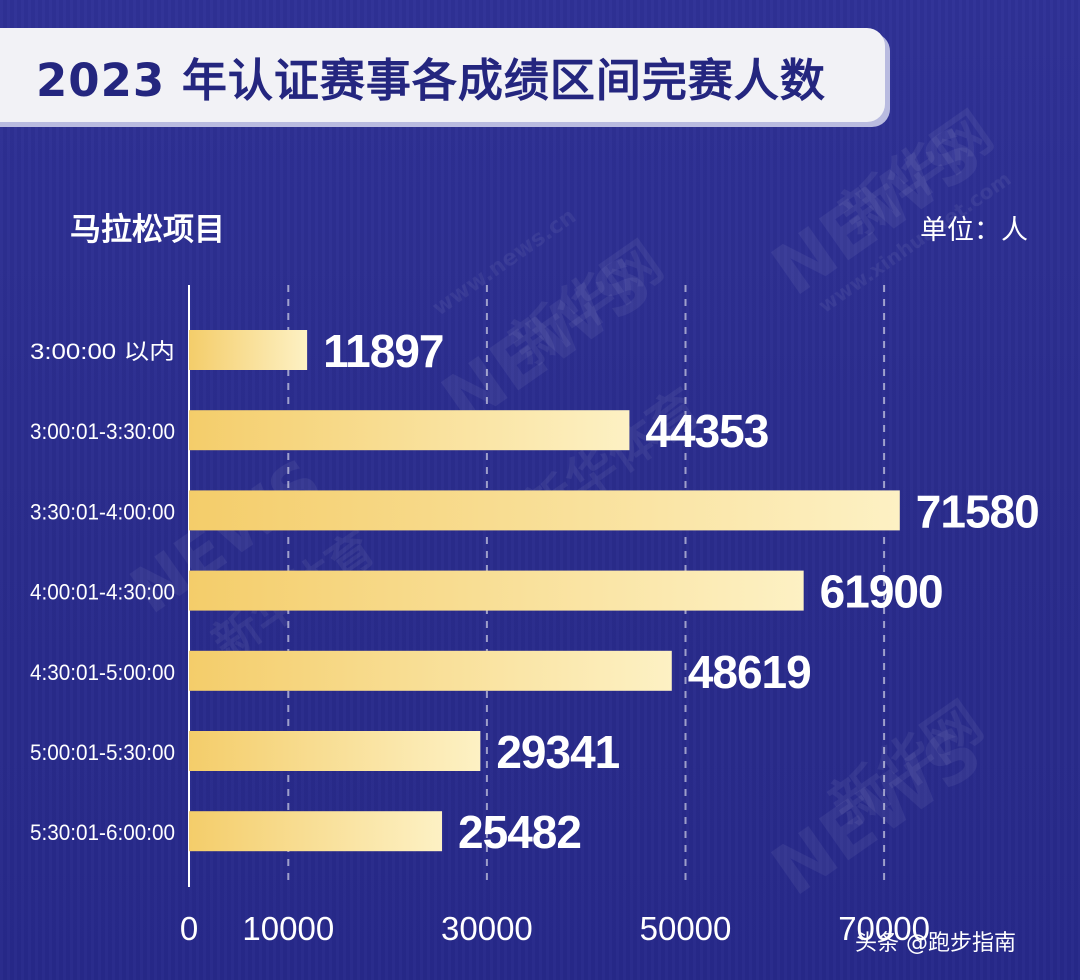 The height and width of the screenshot is (980, 1080). What do you see at coordinates (555, 928) in the screenshot?
I see `x-tick-labels: 0 10000 30000 50000 70000` at bounding box center [555, 928].